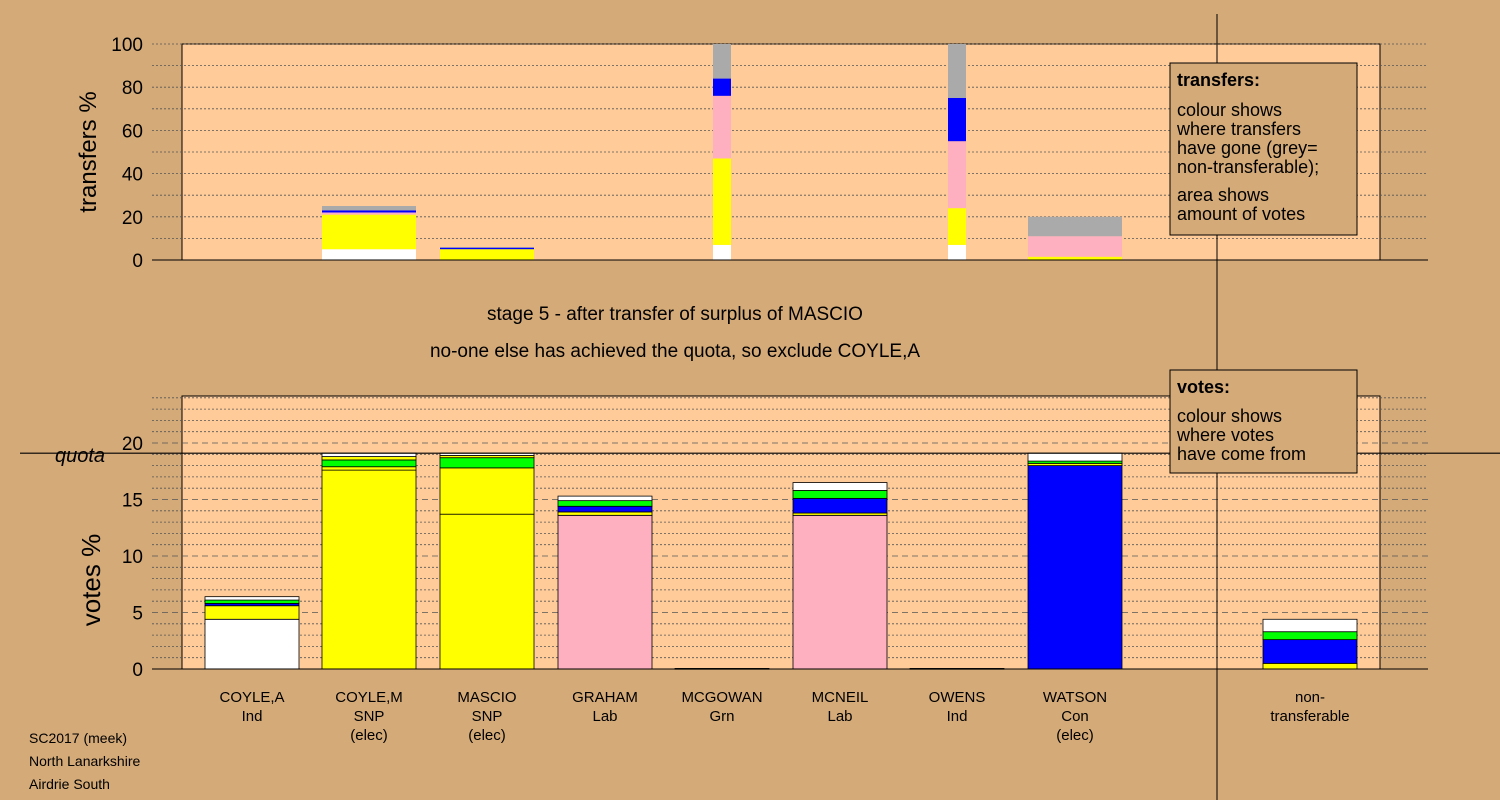 The height and width of the screenshot is (800, 1500). Describe the element at coordinates (132, 444) in the screenshot. I see `votes-tick-label: 20` at that location.